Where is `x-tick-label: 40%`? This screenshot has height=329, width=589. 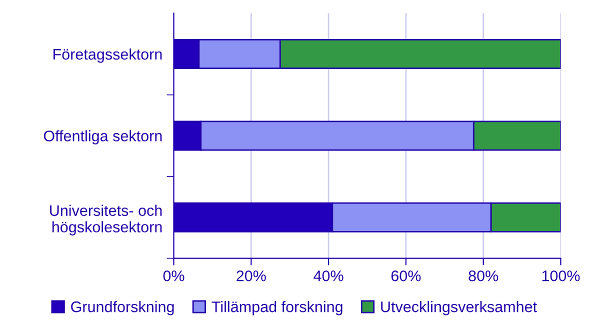 x-tick-label: 40% is located at coordinates (329, 276).